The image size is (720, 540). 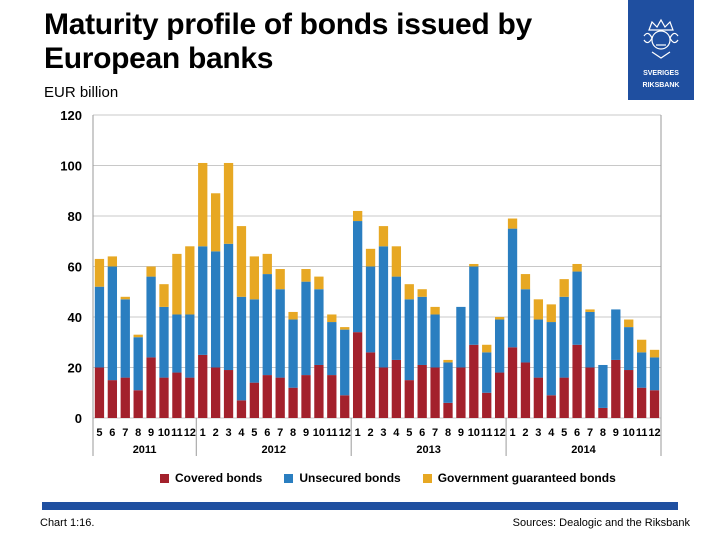 I want to click on legend-item-guaranteed: Government guaranteed bonds, so click(x=519, y=478).